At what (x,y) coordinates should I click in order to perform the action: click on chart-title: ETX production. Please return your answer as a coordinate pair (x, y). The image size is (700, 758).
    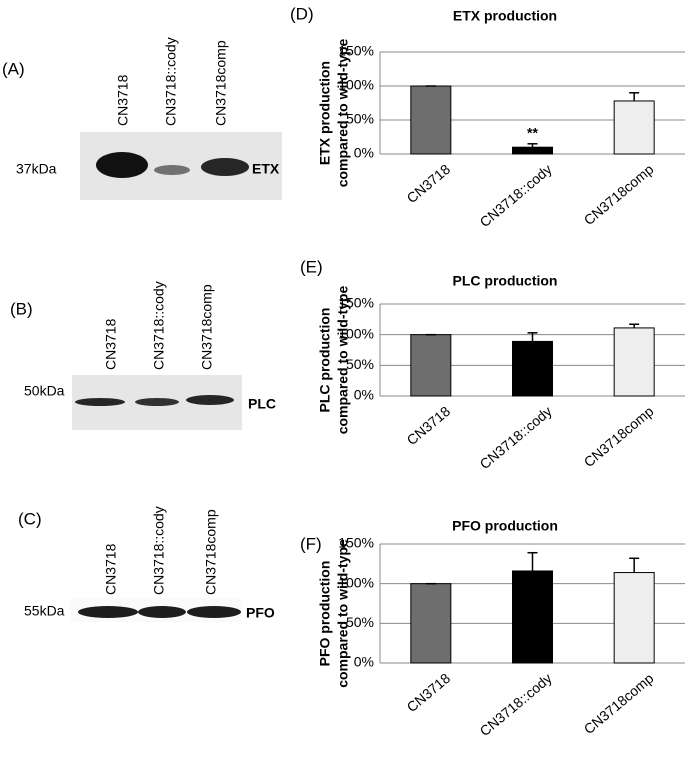
    Looking at the image, I should click on (505, 16).